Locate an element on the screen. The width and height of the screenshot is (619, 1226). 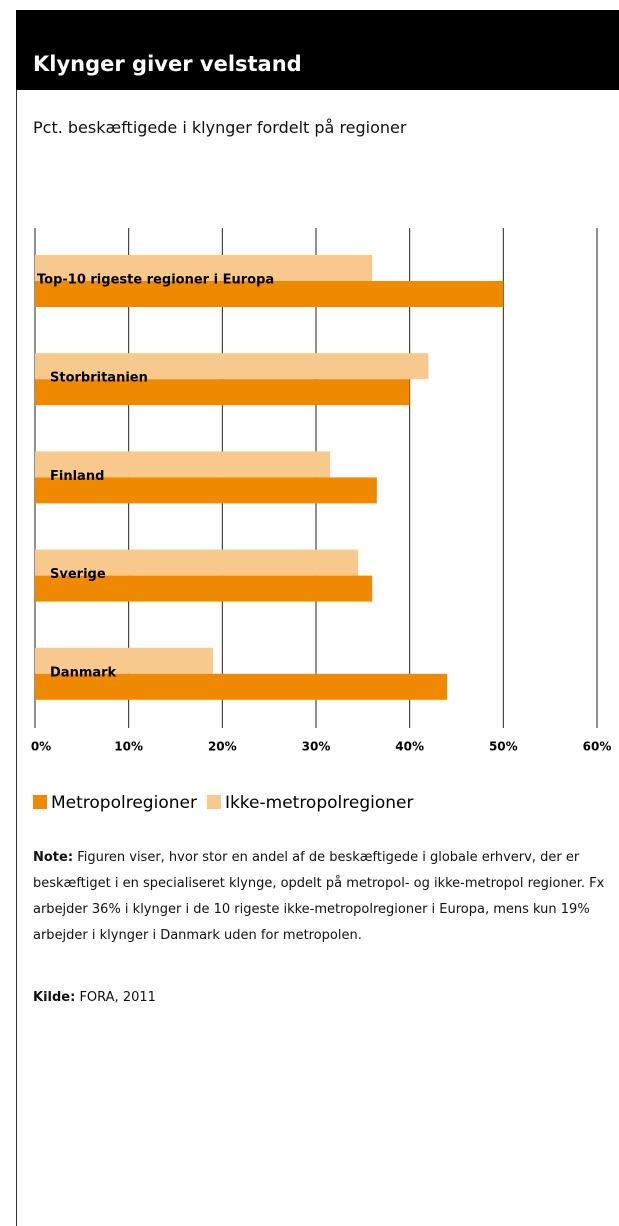
note-label: Note: is located at coordinates (53, 857).